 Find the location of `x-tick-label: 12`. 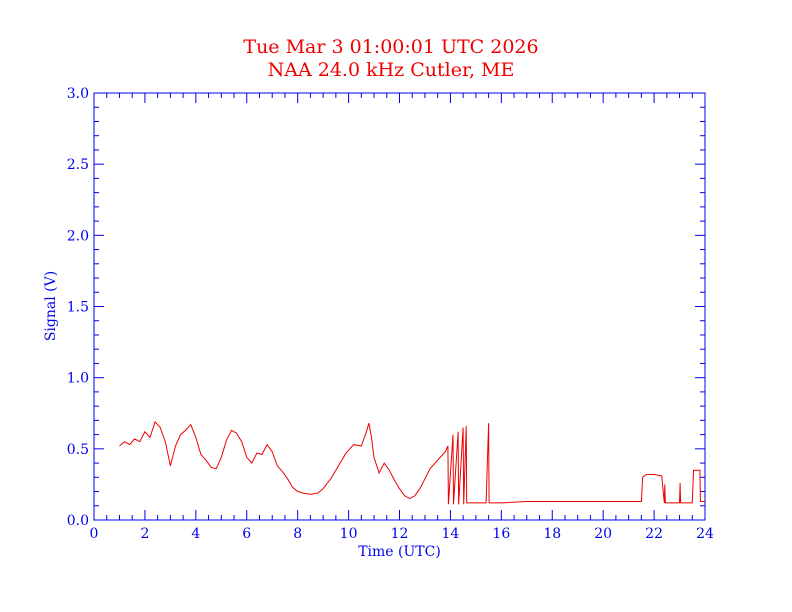

x-tick-label: 12 is located at coordinates (400, 534).